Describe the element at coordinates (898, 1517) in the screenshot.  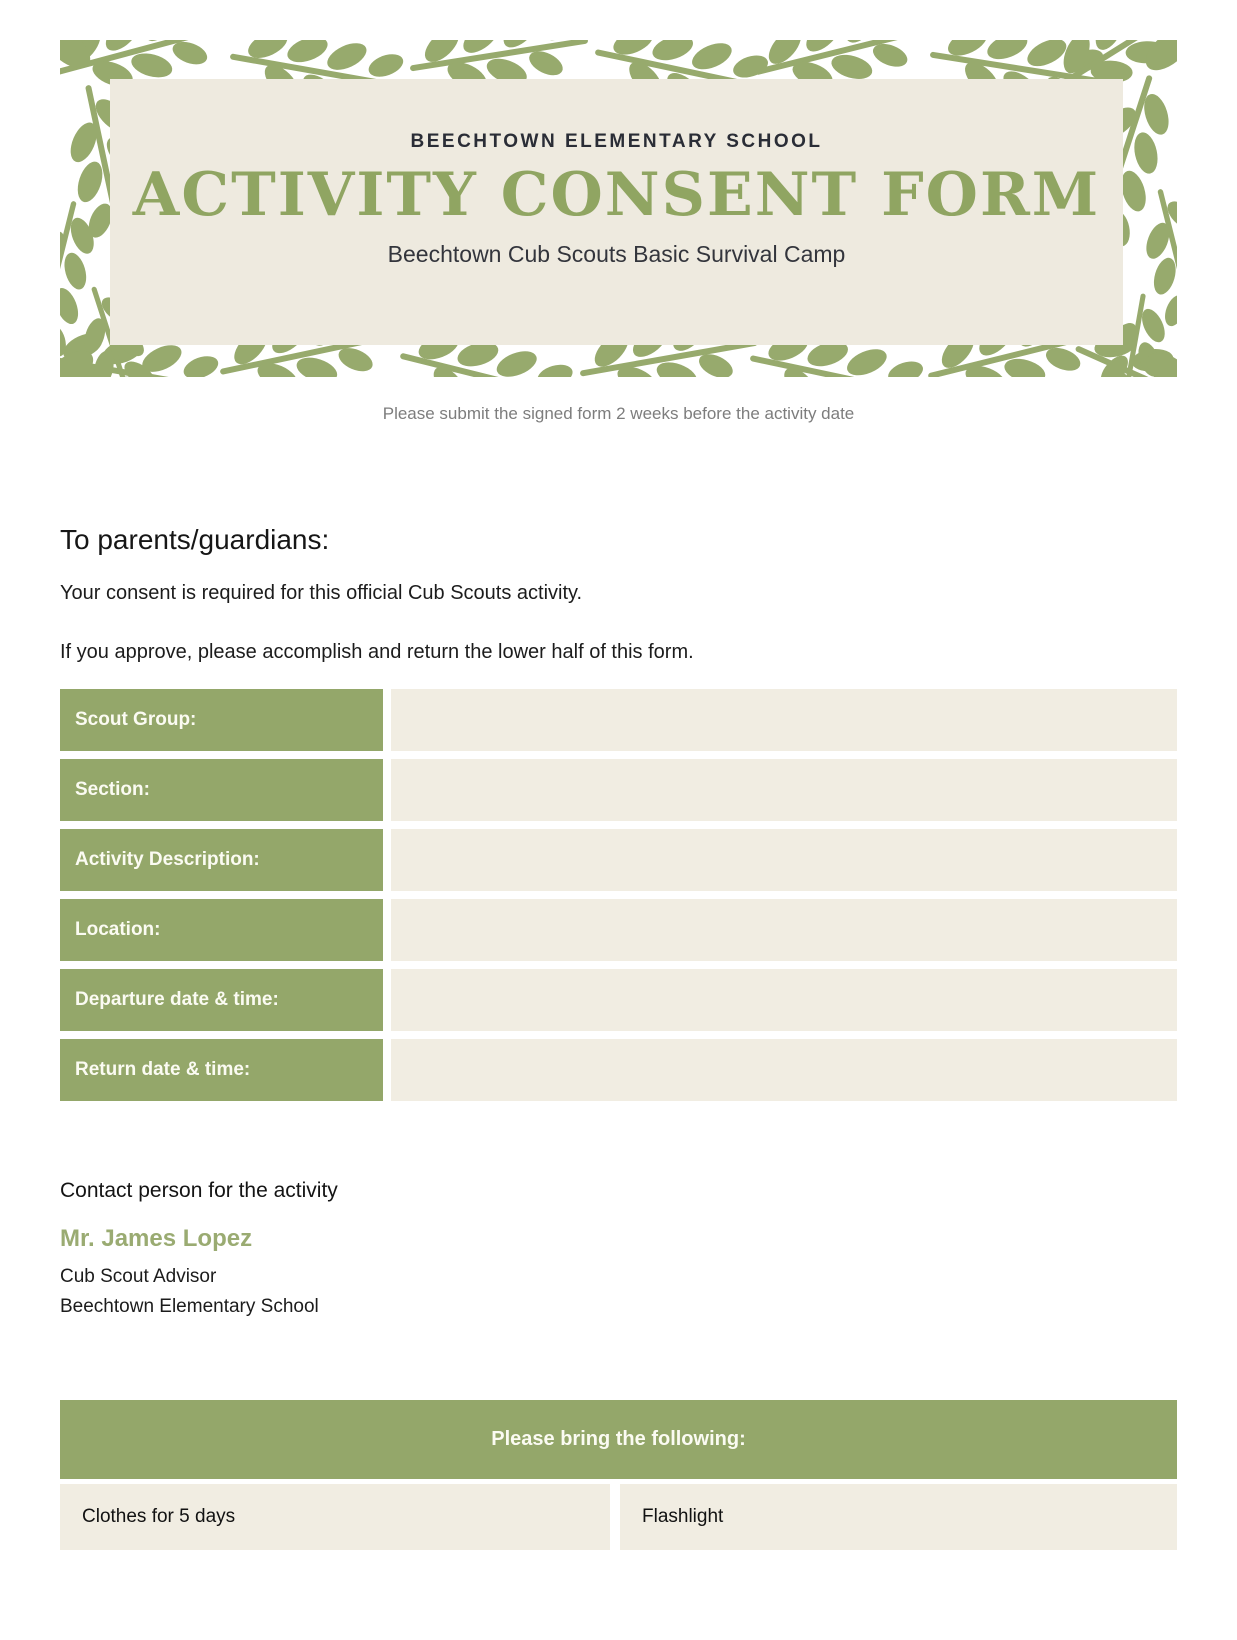
I see `bring-item: Flashlight` at that location.